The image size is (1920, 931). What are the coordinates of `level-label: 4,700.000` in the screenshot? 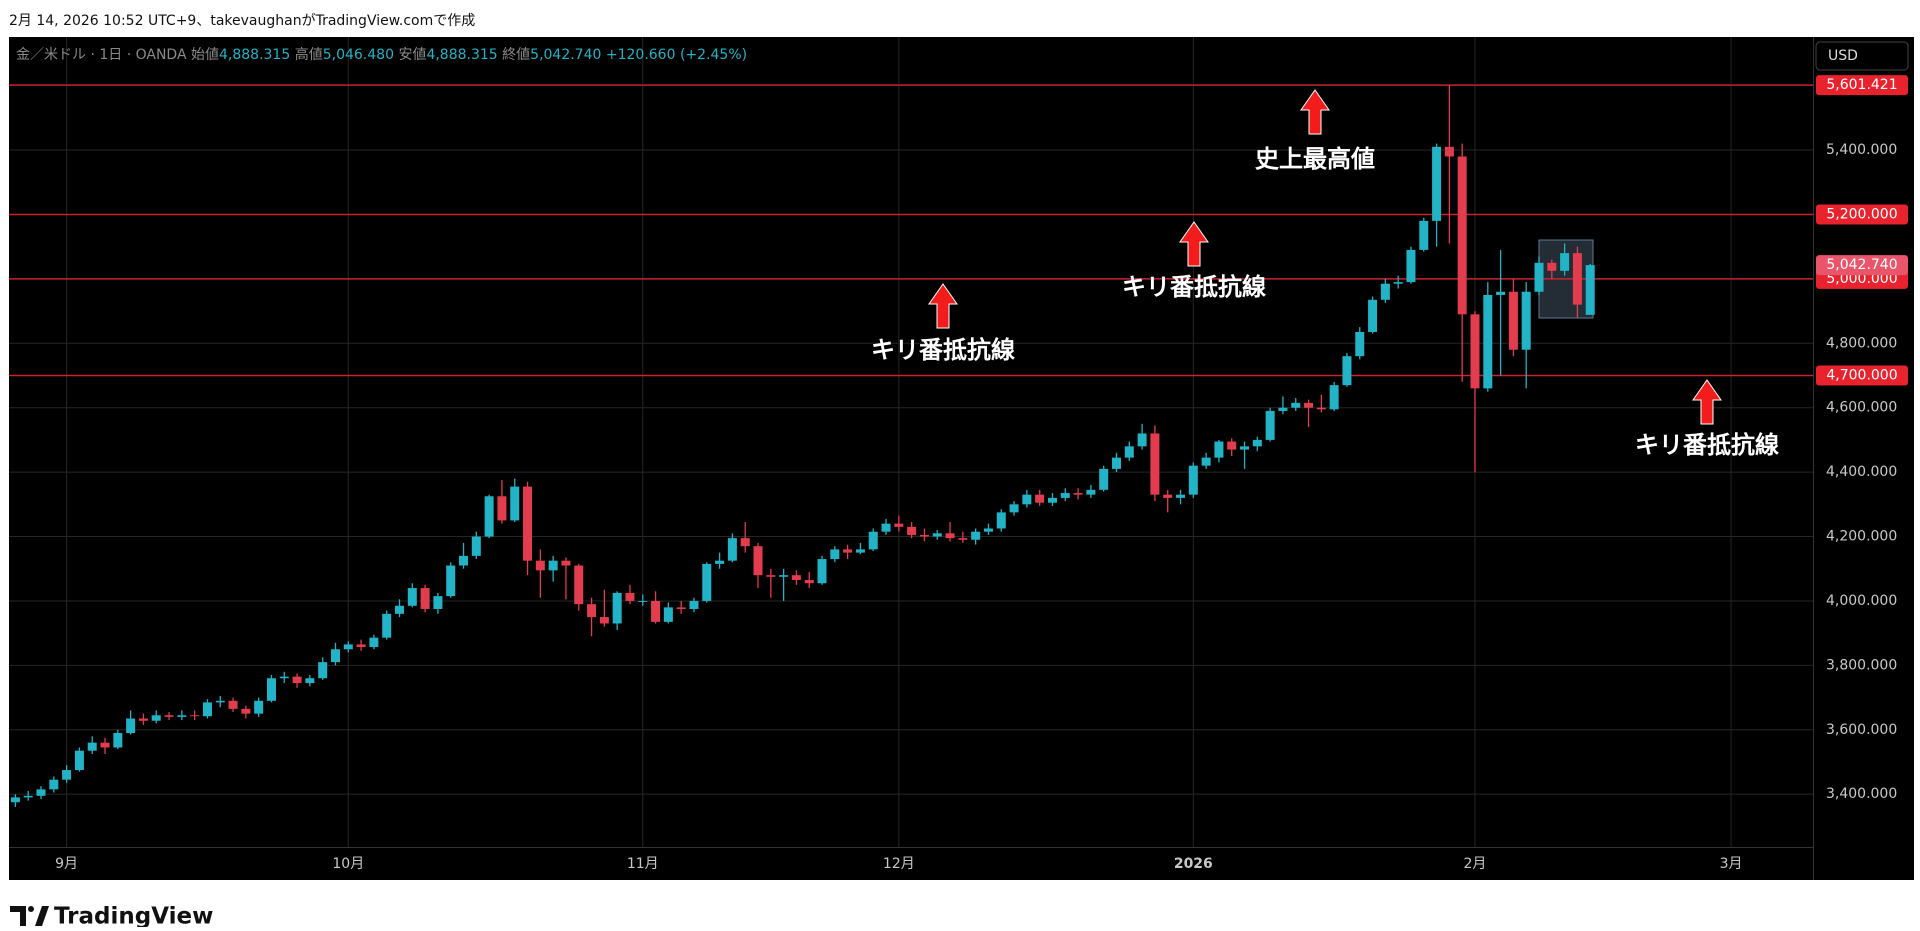 It's located at (1861, 375).